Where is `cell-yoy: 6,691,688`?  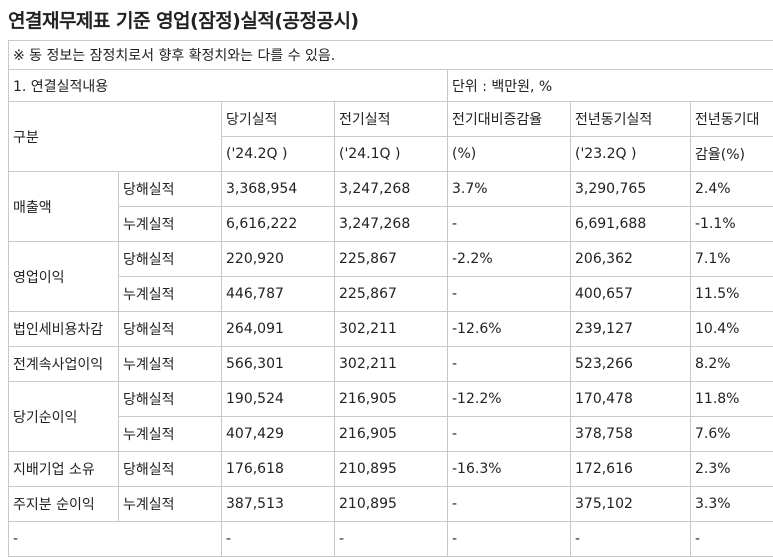
cell-yoy: 6,691,688 is located at coordinates (631, 224).